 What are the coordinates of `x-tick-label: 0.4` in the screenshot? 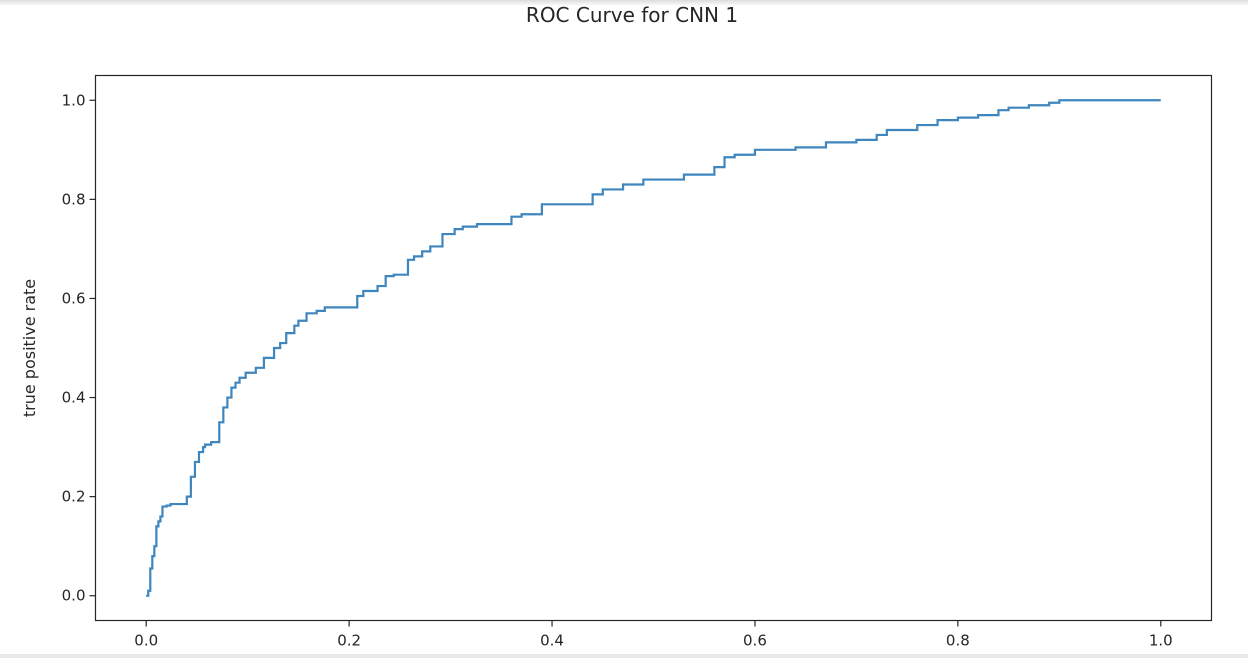 It's located at (552, 641).